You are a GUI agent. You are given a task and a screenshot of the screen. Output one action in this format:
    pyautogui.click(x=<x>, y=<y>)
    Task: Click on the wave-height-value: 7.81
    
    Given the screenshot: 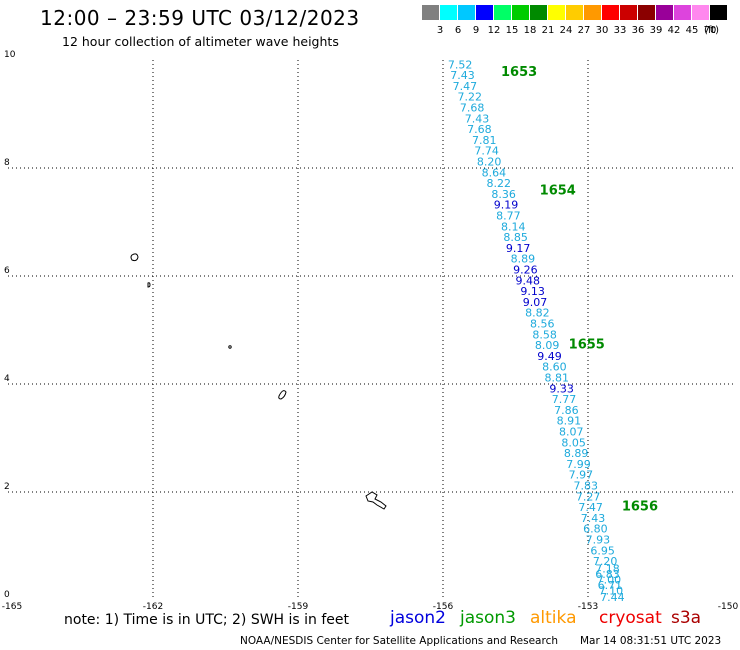 What is the action you would take?
    pyautogui.click(x=484, y=140)
    